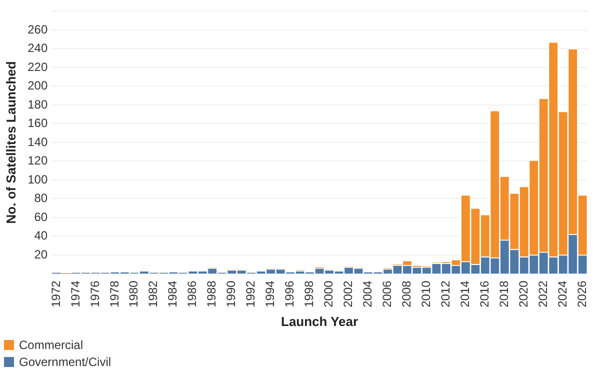 This screenshot has width=600, height=374. I want to click on x-tick-label: 2012, so click(445, 294).